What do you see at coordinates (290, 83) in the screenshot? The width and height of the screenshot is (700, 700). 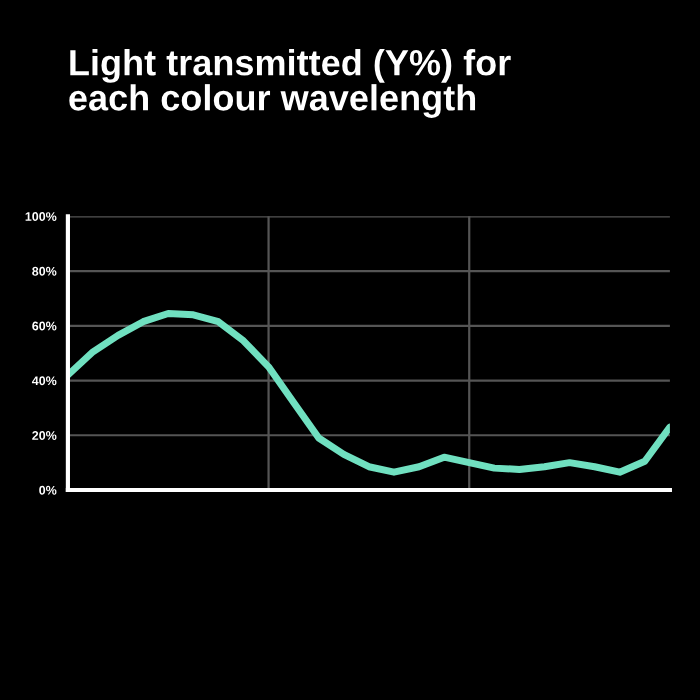 I see `chart-title: Light transmitted (Y%) for each colour wavelength` at bounding box center [290, 83].